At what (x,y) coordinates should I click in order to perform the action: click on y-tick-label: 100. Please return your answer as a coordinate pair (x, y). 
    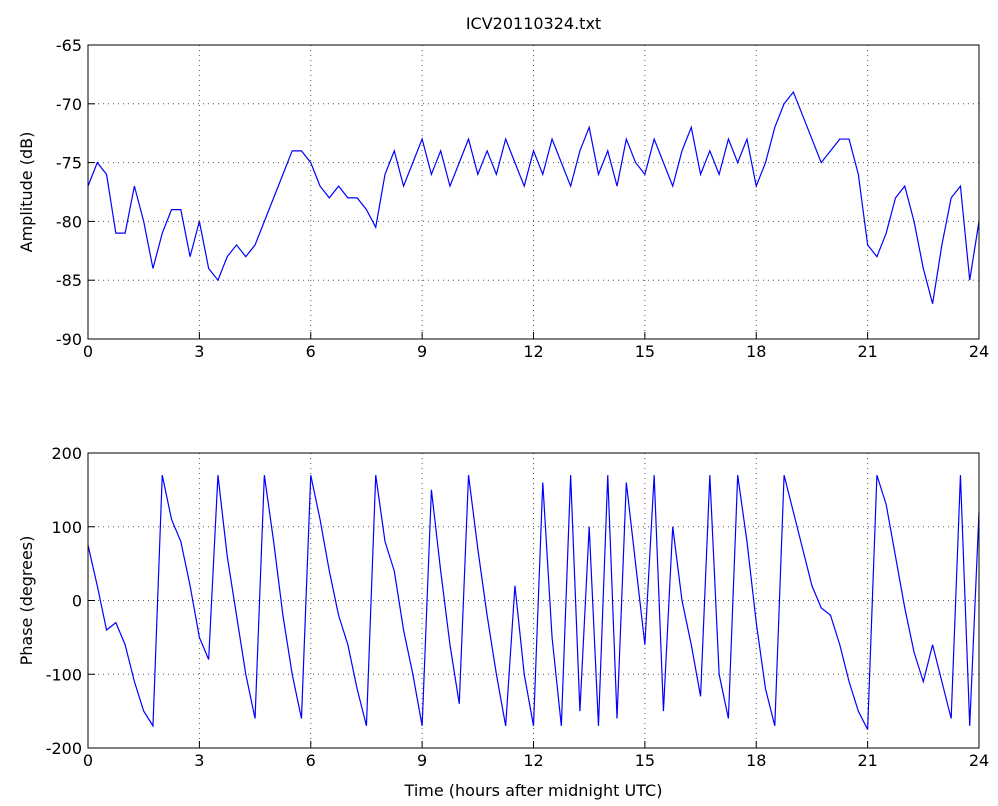
    Looking at the image, I should click on (66, 527).